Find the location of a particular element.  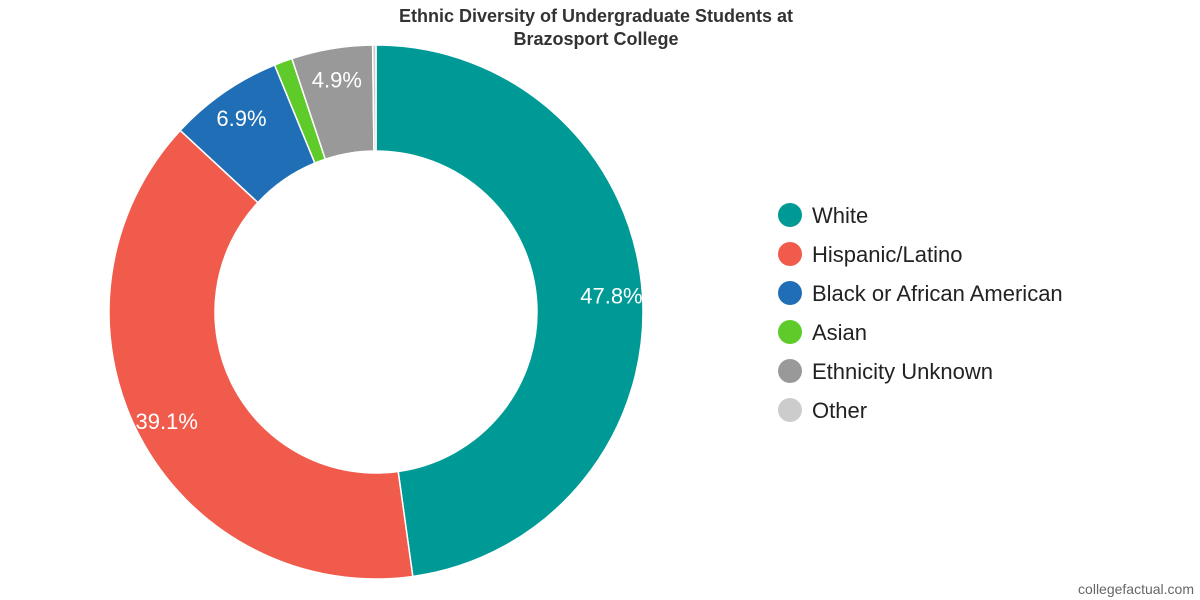

legend-label: White is located at coordinates (840, 215).